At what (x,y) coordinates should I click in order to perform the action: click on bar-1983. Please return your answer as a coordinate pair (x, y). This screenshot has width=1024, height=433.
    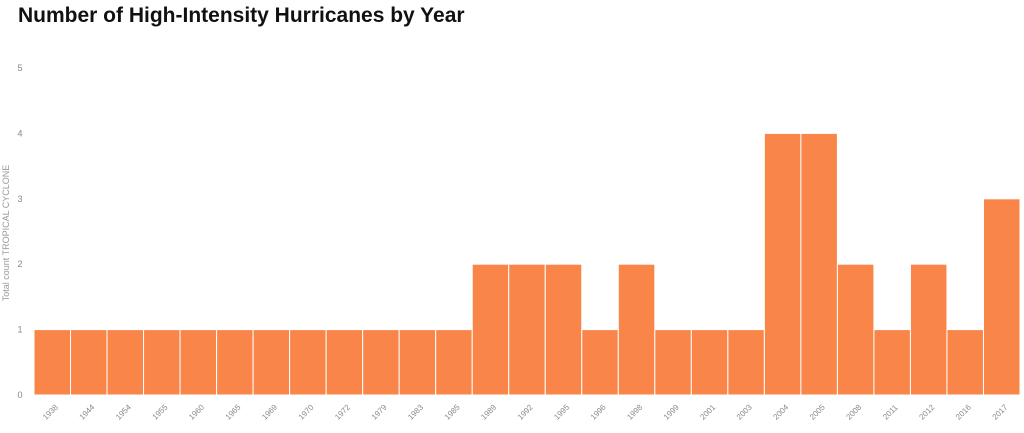
    Looking at the image, I should click on (417, 362).